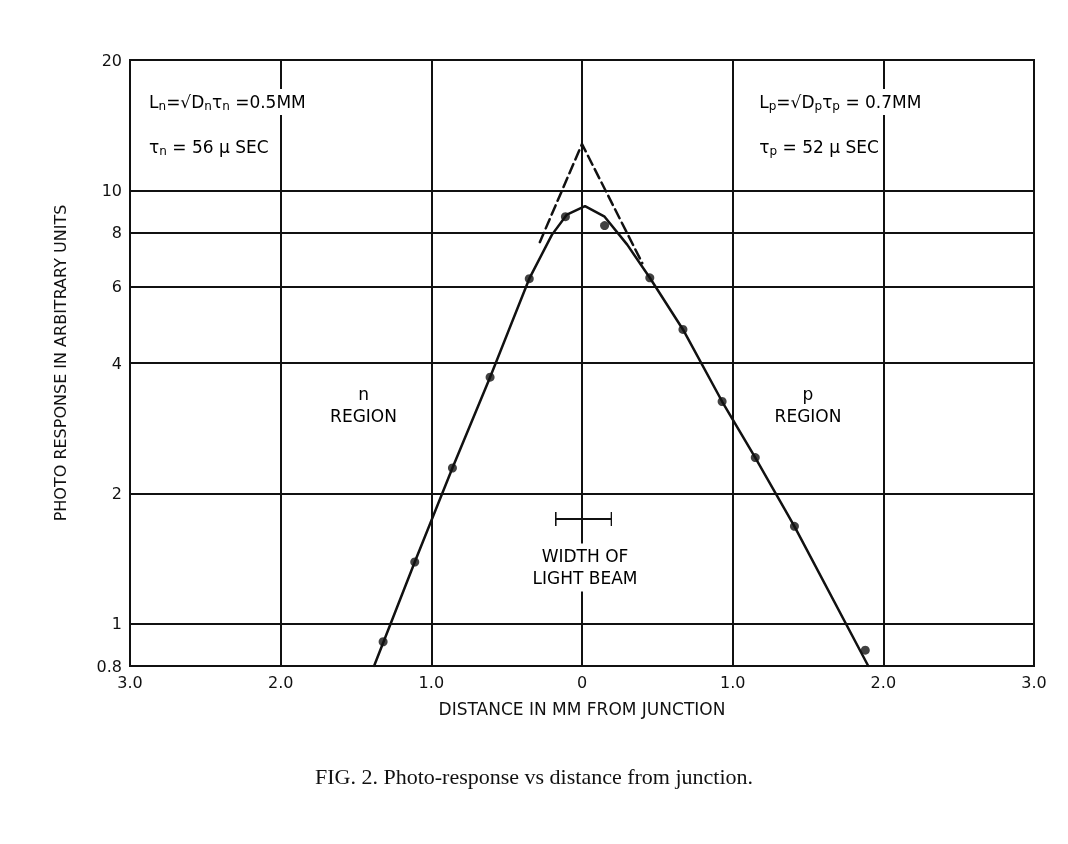  What do you see at coordinates (116, 363) in the screenshot?
I see `y-tick-label: 4` at bounding box center [116, 363].